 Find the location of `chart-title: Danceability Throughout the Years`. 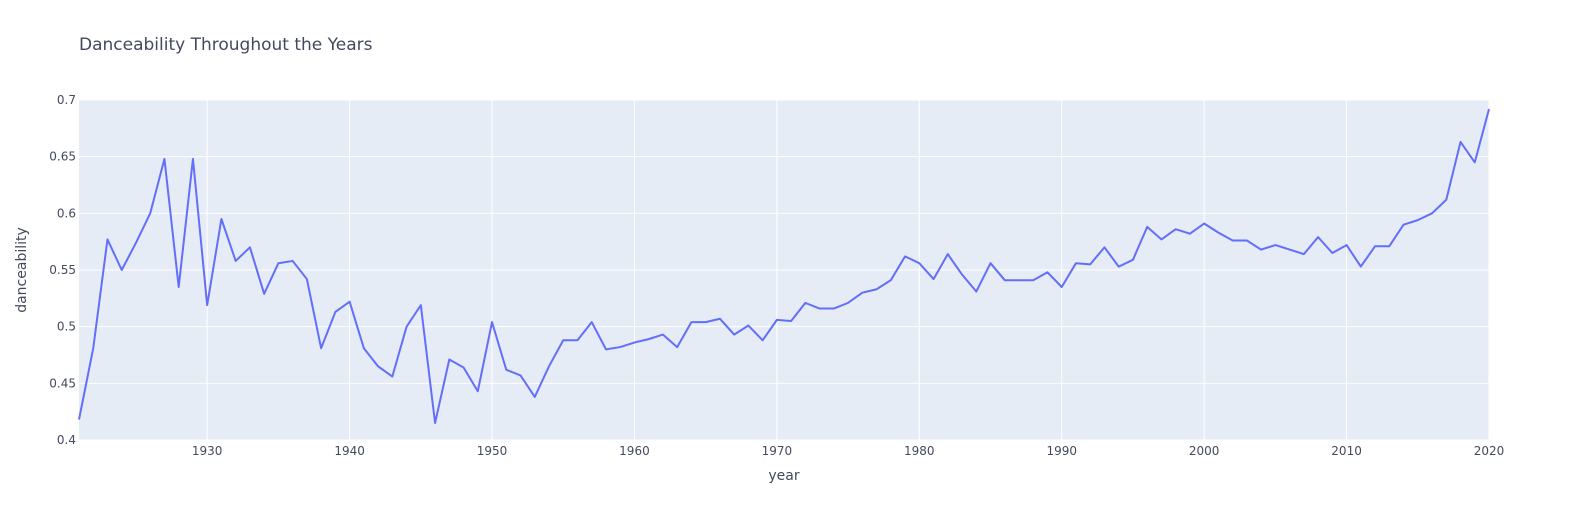

chart-title: Danceability Throughout the Years is located at coordinates (226, 45).